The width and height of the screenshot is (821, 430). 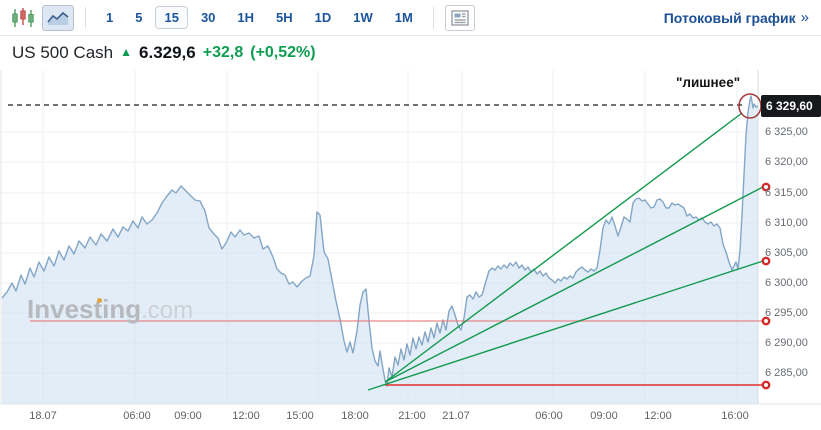 I want to click on time-tick-label: 21.07, so click(x=456, y=416).